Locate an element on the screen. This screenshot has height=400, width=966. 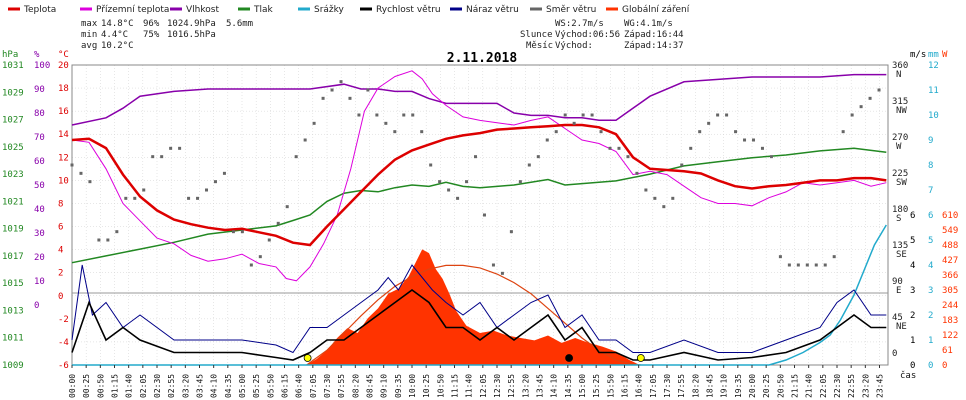
axis-ms-tick: 6 is located at coordinates (912, 216).